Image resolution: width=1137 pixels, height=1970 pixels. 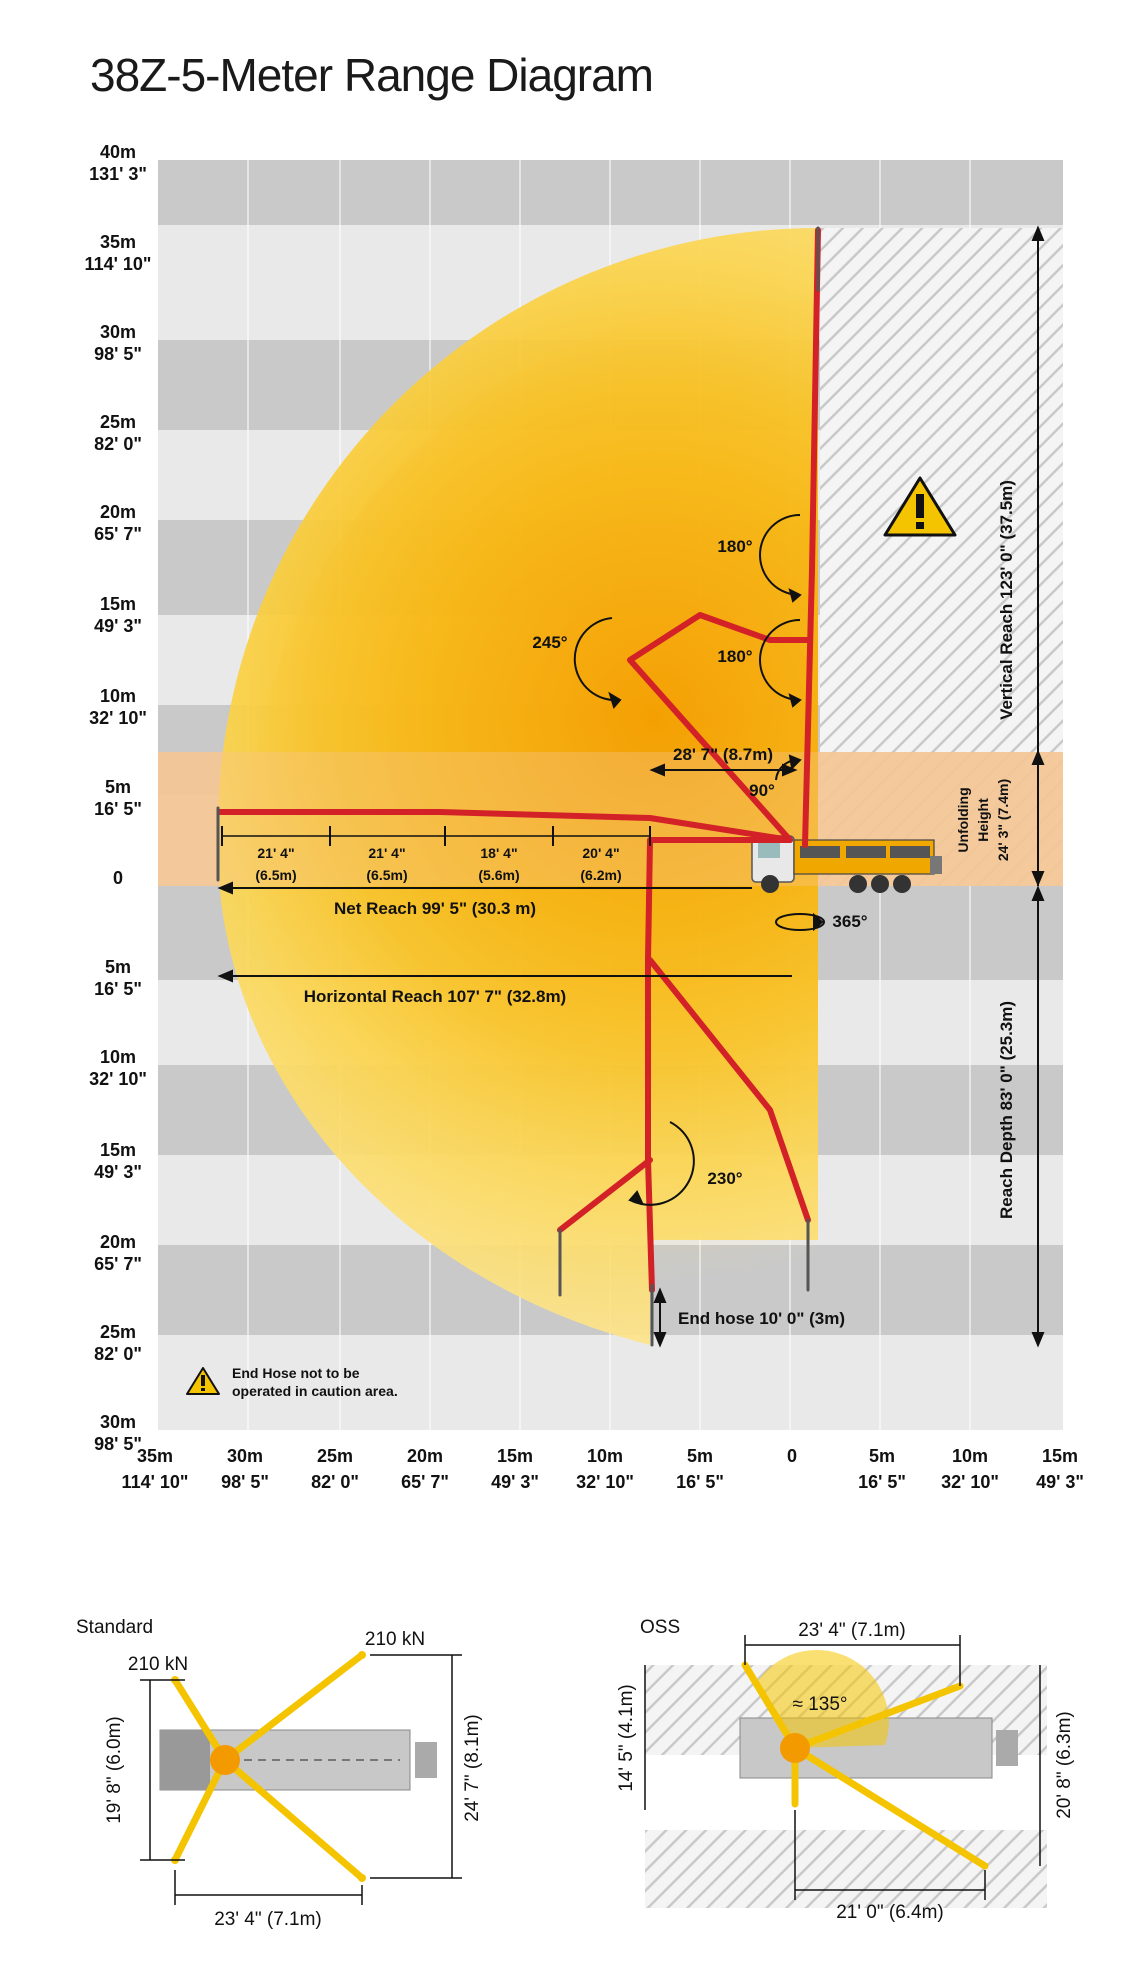 I want to click on oss-width-top: 23' 4" (7.1m), so click(x=852, y=1630).